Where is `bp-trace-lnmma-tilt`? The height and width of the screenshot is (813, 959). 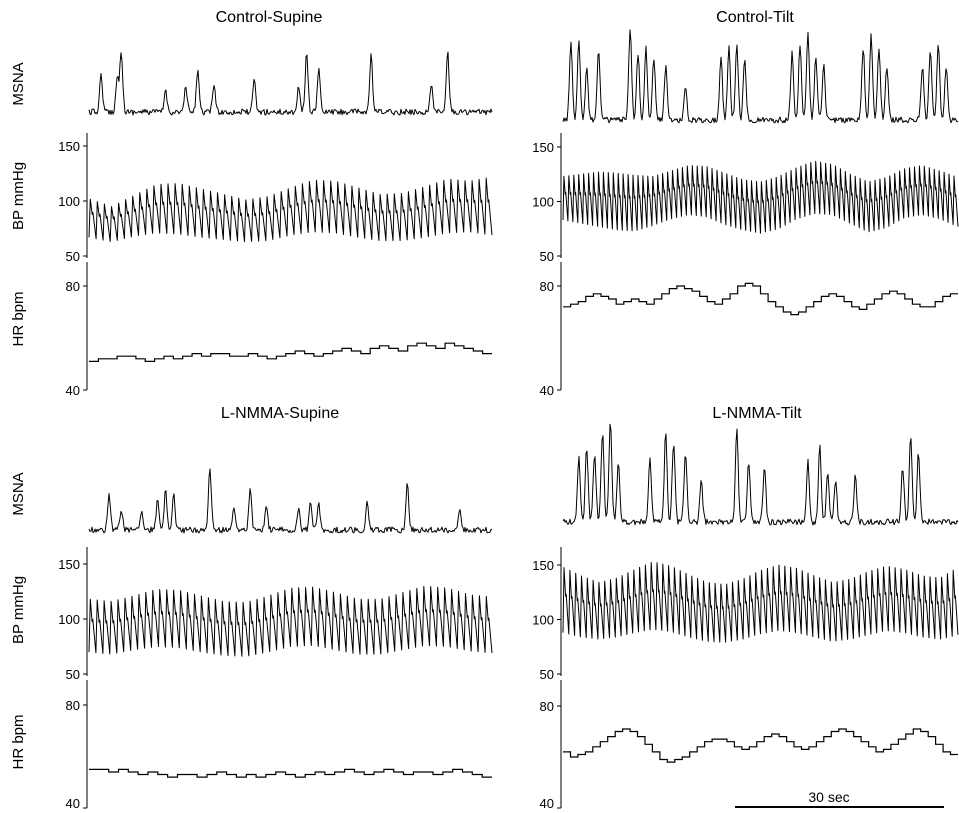
bp-trace-lnmma-tilt is located at coordinates (760, 602).